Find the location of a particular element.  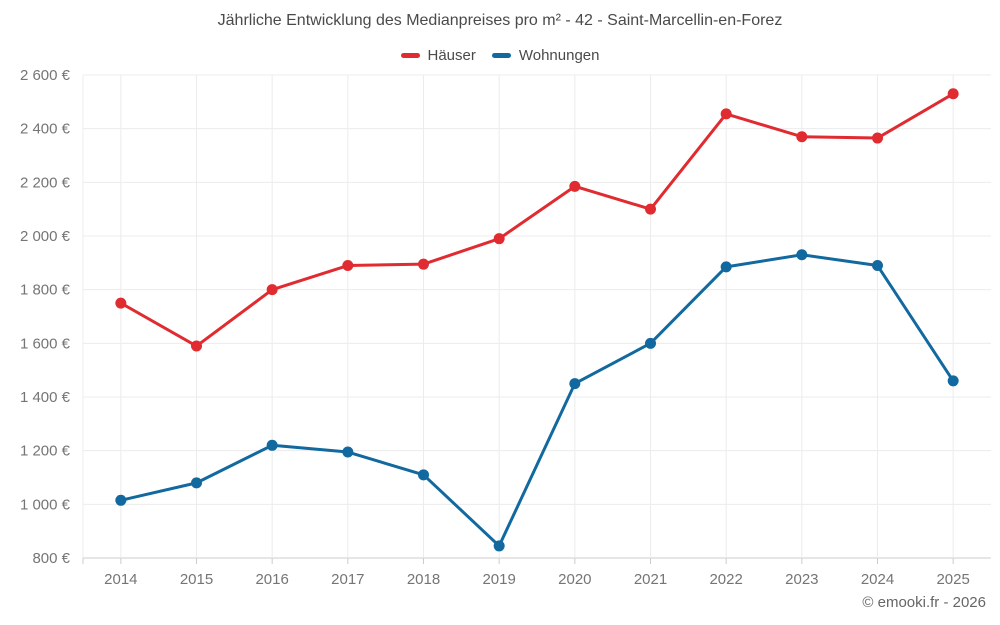

x-axis-tick-label: 2018 is located at coordinates (423, 579).